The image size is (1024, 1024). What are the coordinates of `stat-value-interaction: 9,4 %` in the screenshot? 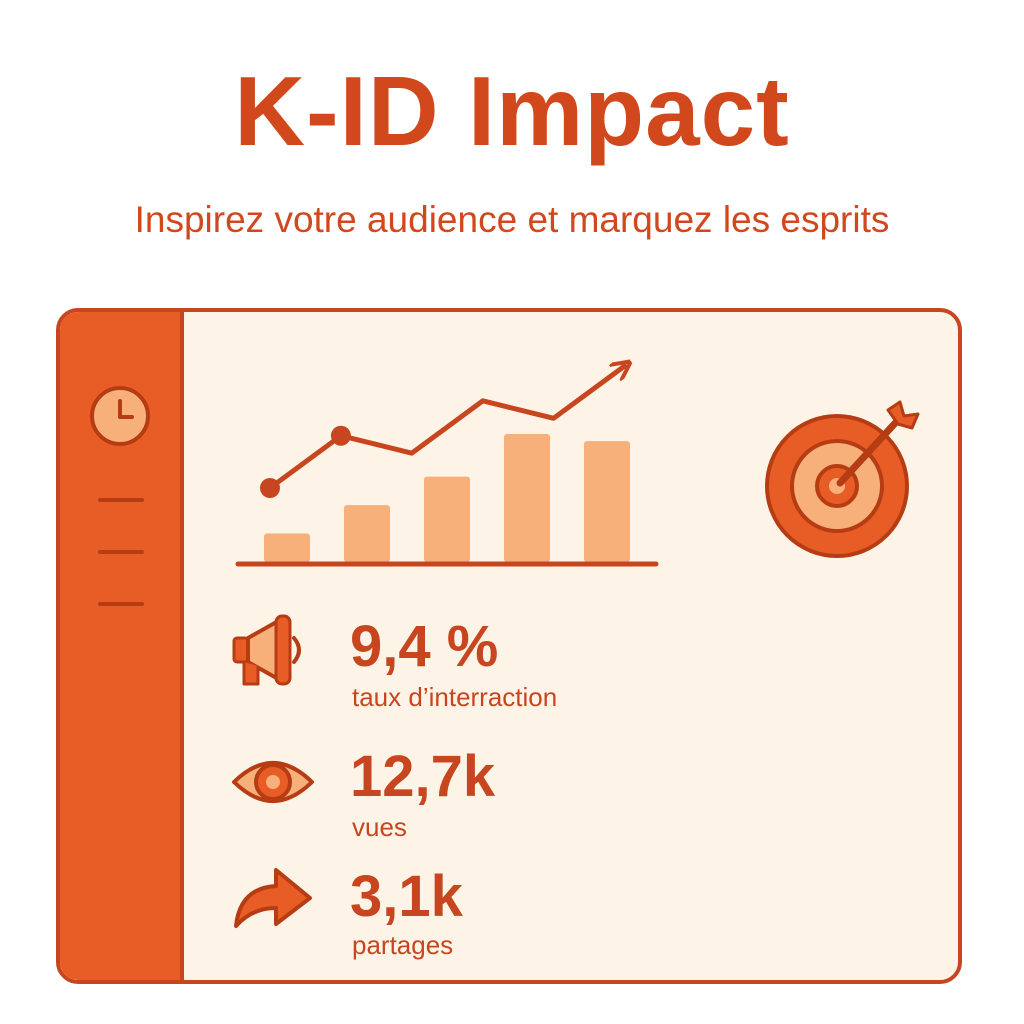 It's located at (424, 646).